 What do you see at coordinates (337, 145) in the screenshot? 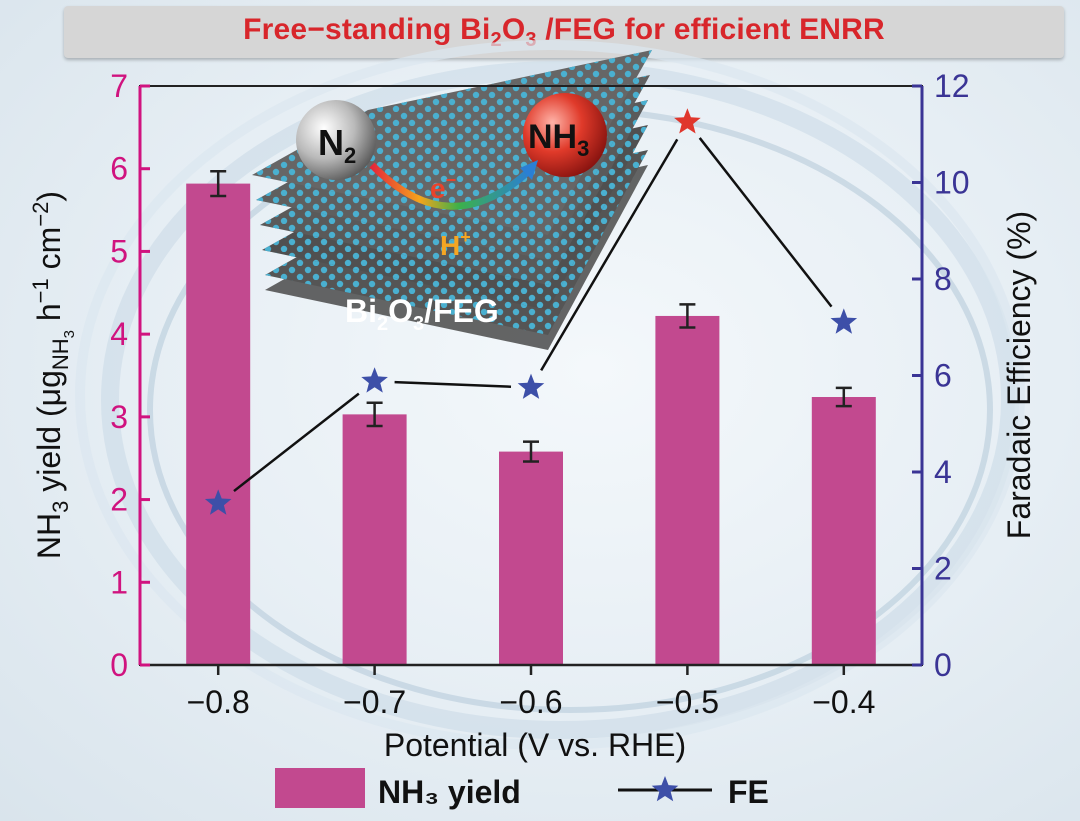
I see `n2-label: N2` at bounding box center [337, 145].